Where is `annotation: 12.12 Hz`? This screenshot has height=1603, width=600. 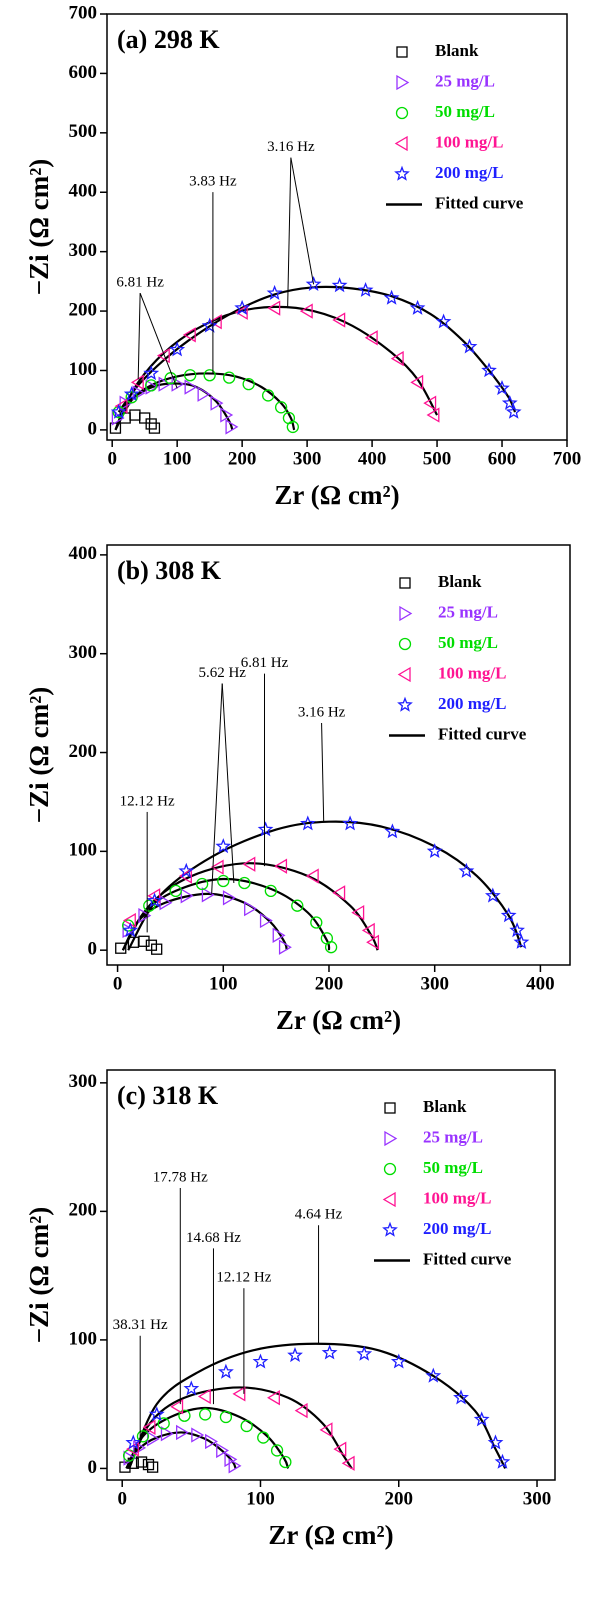 annotation: 12.12 Hz is located at coordinates (243, 1278).